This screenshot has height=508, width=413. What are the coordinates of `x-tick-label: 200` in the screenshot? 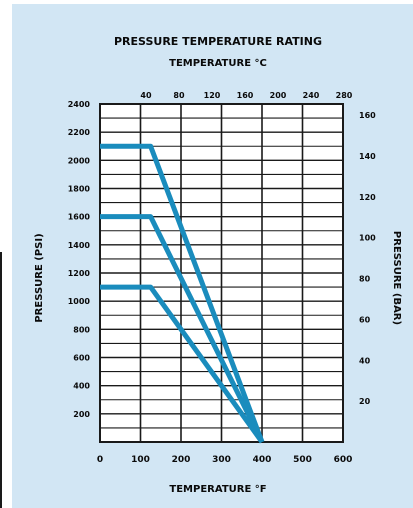 It's located at (181, 460).